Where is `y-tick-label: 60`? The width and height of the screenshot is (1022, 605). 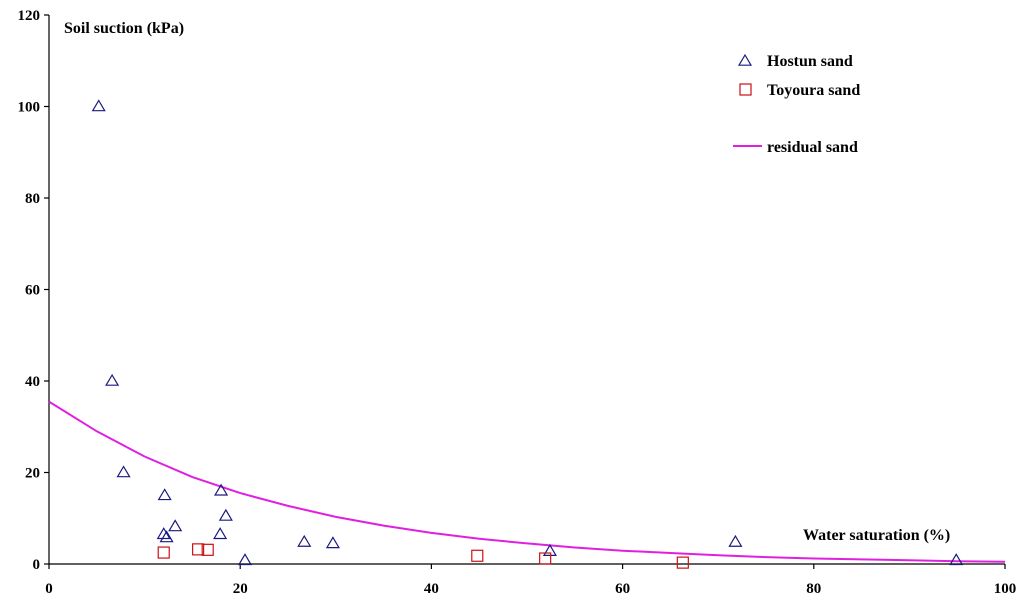 y-tick-label: 60 is located at coordinates (32, 291).